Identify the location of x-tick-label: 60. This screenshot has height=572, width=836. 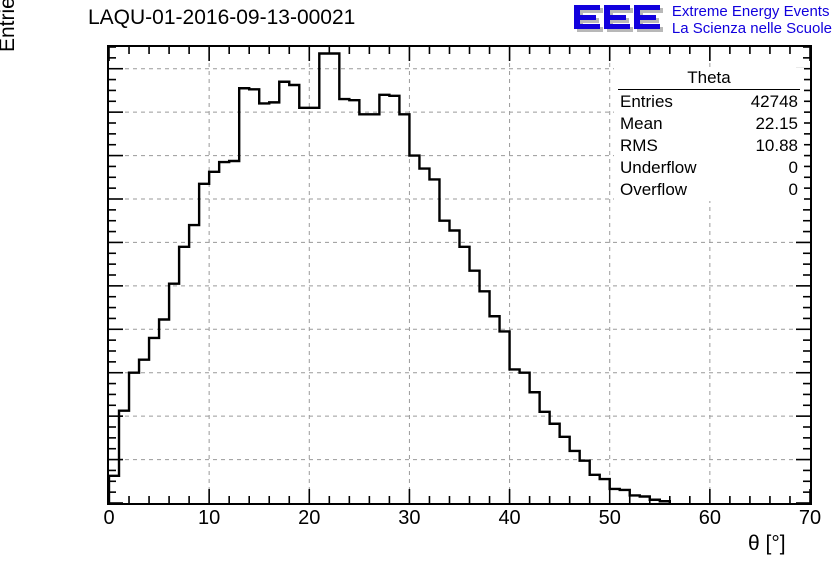
(709, 518).